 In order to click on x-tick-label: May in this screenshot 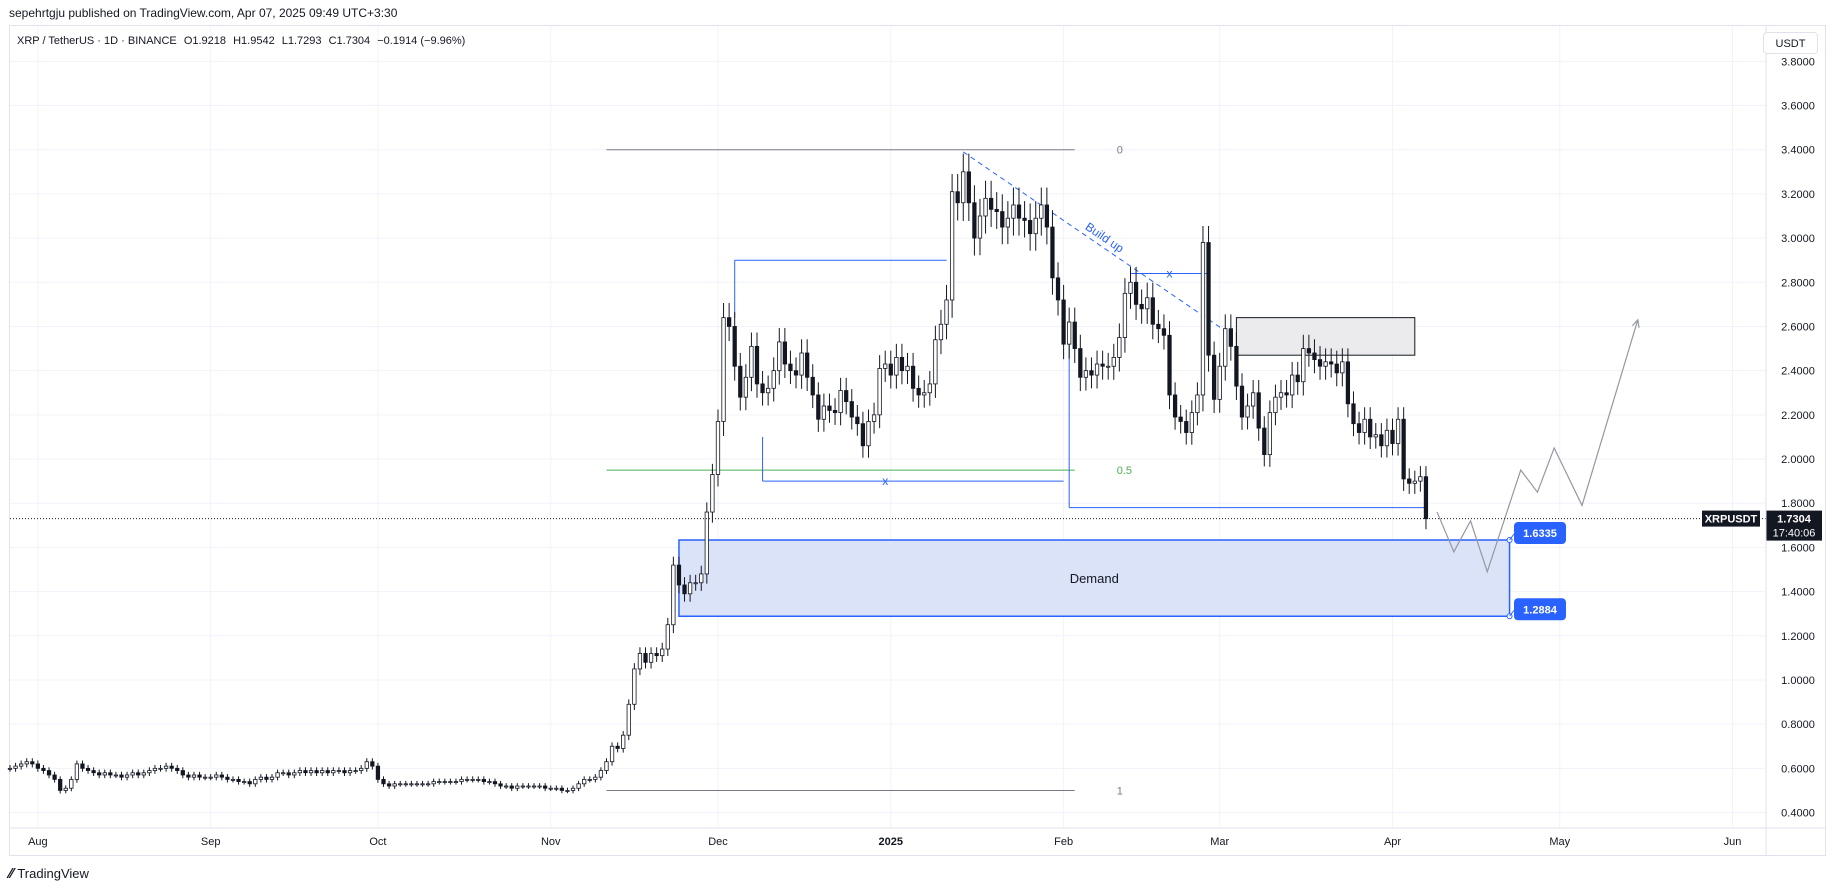, I will do `click(1559, 842)`.